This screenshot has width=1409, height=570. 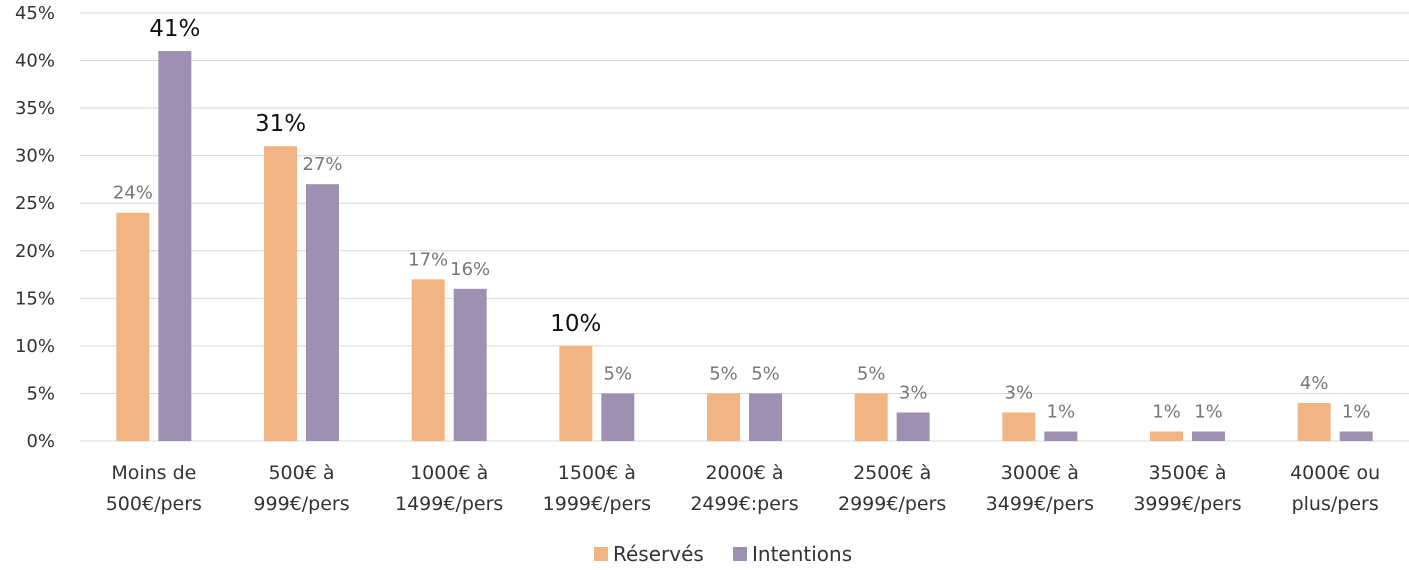 I want to click on y-tick-label: 15%, so click(x=35, y=298).